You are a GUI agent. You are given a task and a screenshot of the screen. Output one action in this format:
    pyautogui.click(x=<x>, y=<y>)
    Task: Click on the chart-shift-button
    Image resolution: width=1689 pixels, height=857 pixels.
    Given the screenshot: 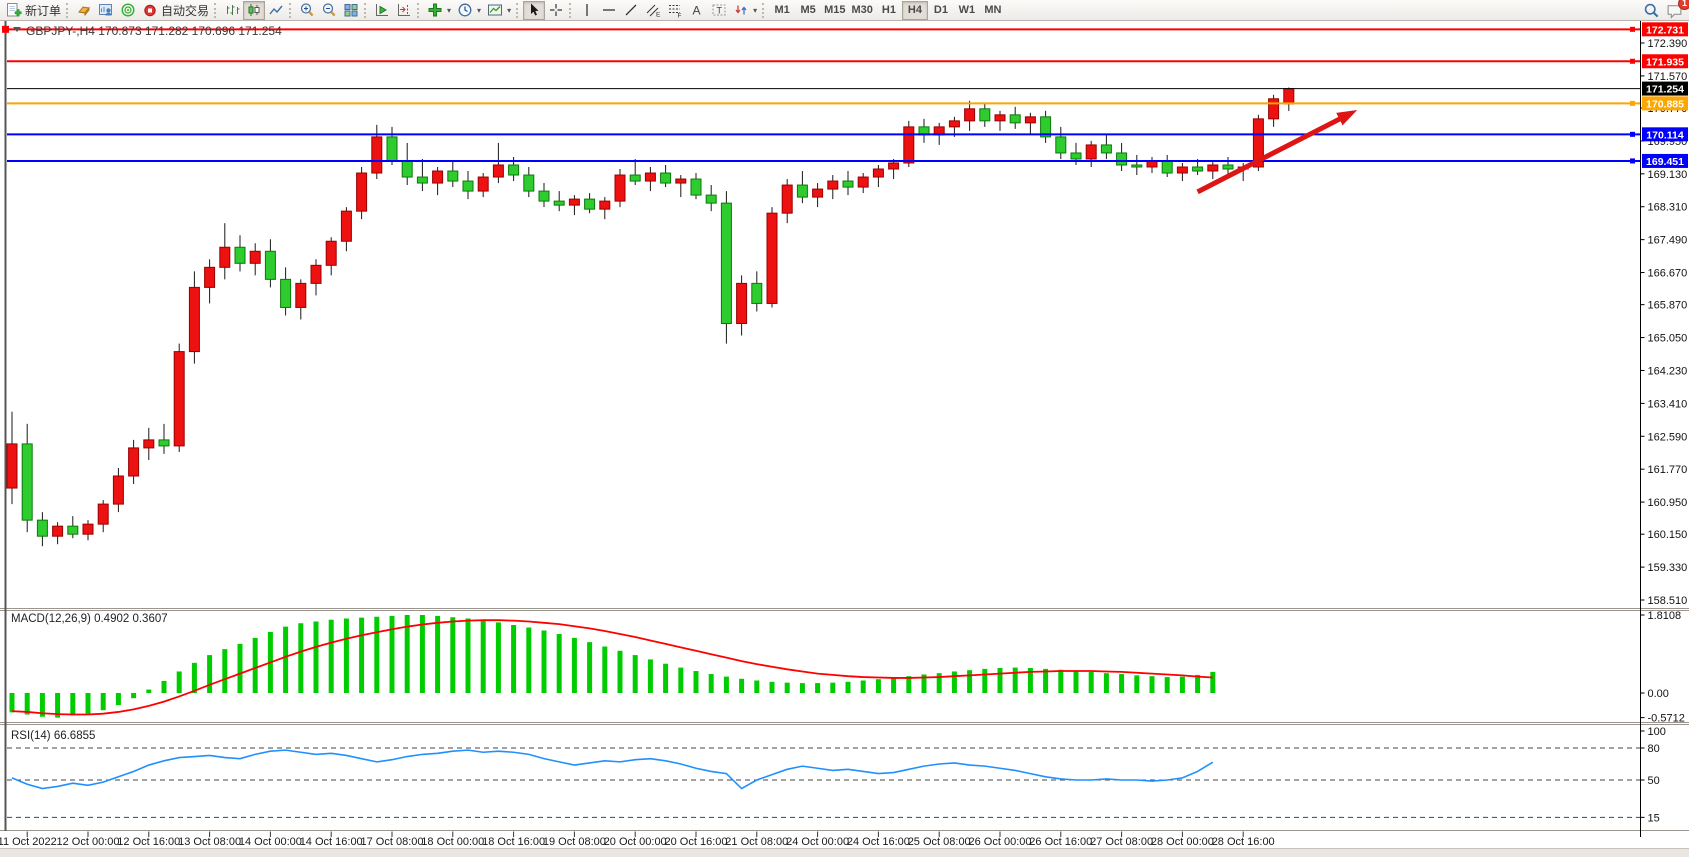 What is the action you would take?
    pyautogui.click(x=404, y=10)
    